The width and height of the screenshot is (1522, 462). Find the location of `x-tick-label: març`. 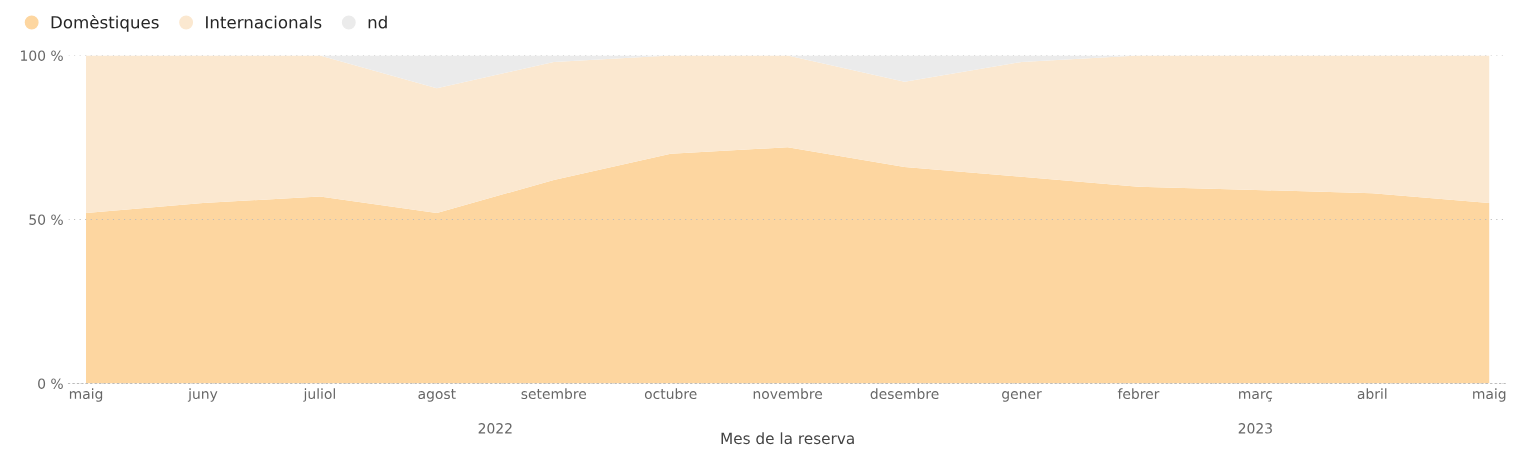

x-tick-label: març is located at coordinates (1256, 396).